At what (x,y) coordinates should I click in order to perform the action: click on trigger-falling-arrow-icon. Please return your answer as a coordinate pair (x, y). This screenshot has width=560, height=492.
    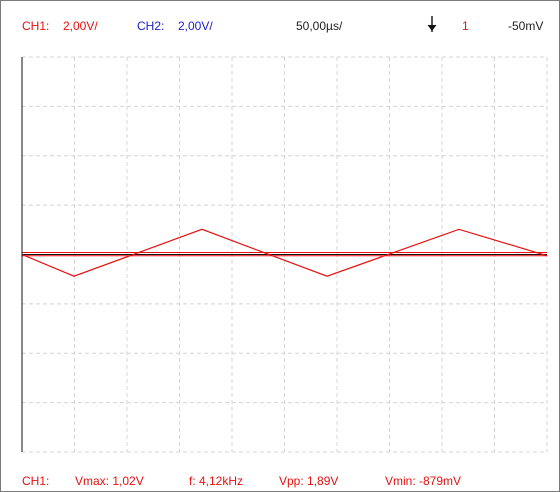
    Looking at the image, I should click on (432, 25).